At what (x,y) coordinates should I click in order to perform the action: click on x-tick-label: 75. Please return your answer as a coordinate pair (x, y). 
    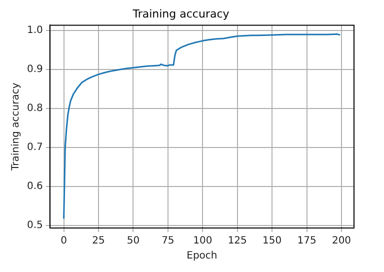
    Looking at the image, I should click on (168, 241).